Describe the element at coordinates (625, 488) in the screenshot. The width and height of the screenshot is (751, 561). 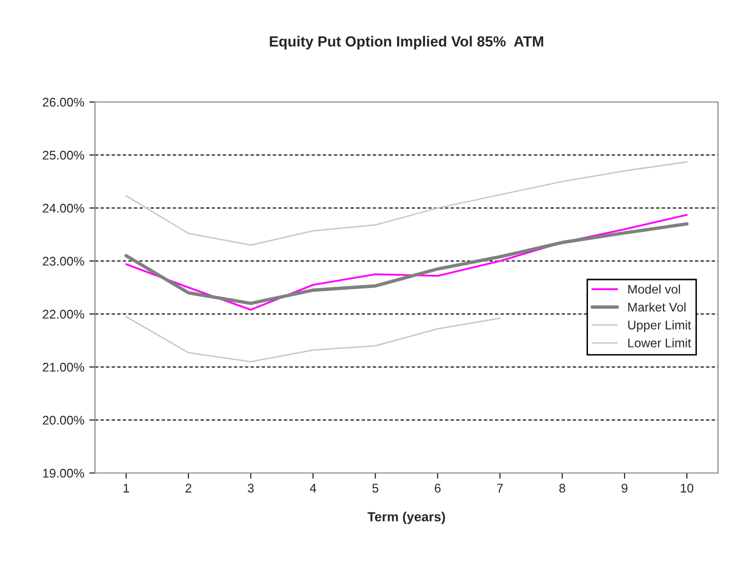
I see `x-tick-label: 9` at that location.